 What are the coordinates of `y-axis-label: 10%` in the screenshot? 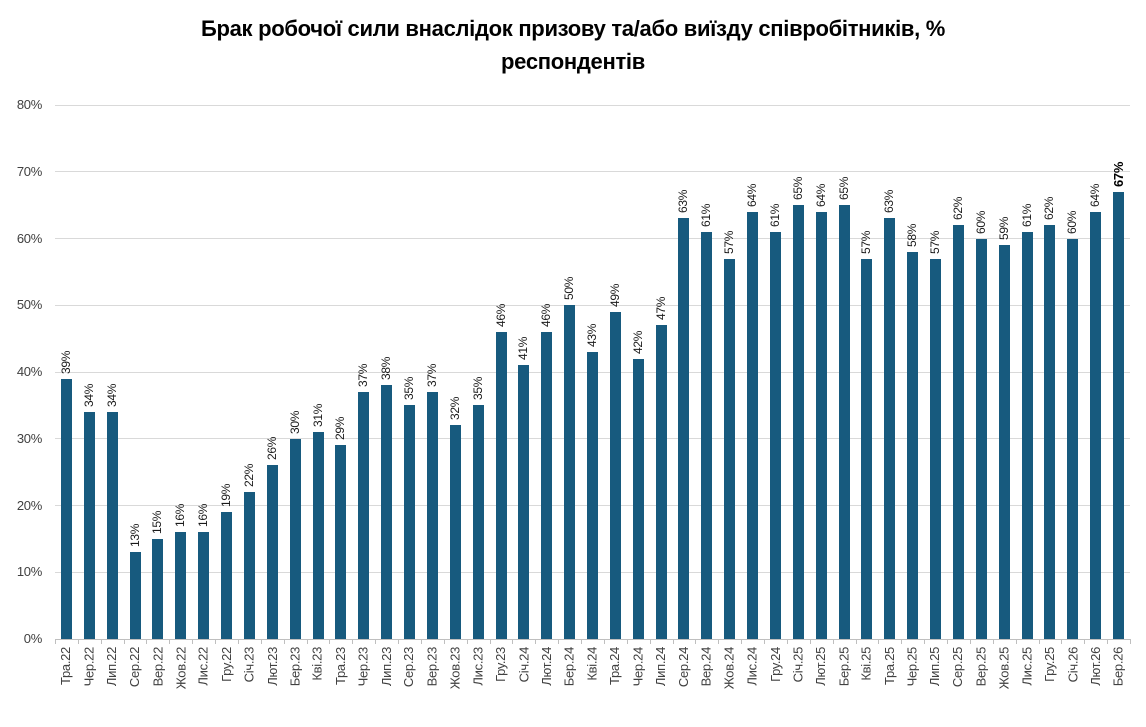 It's located at (29, 572).